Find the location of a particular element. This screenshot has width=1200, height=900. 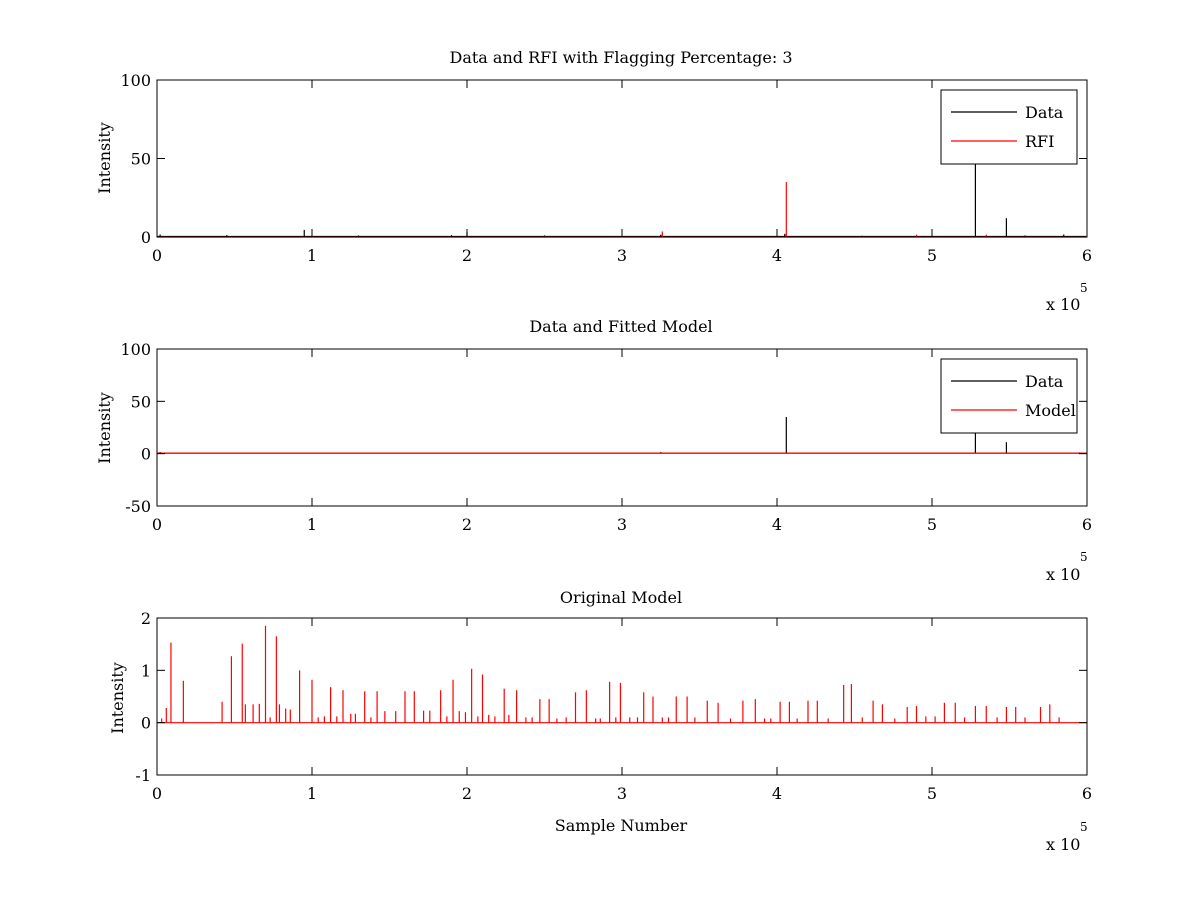

subplot-2-x-multiplier-exponent: 5 is located at coordinates (1084, 557).